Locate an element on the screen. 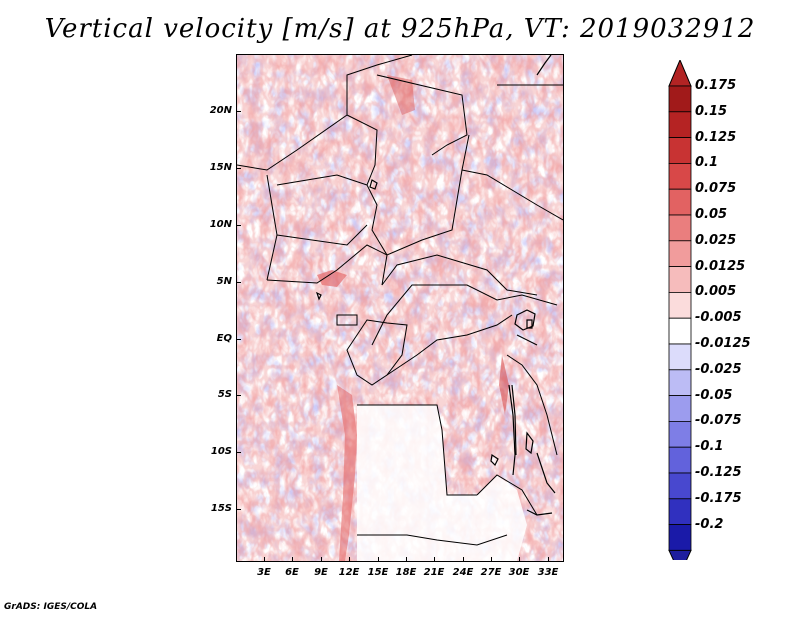 The width and height of the screenshot is (800, 618). lon-label-18e: 18E is located at coordinates (406, 572).